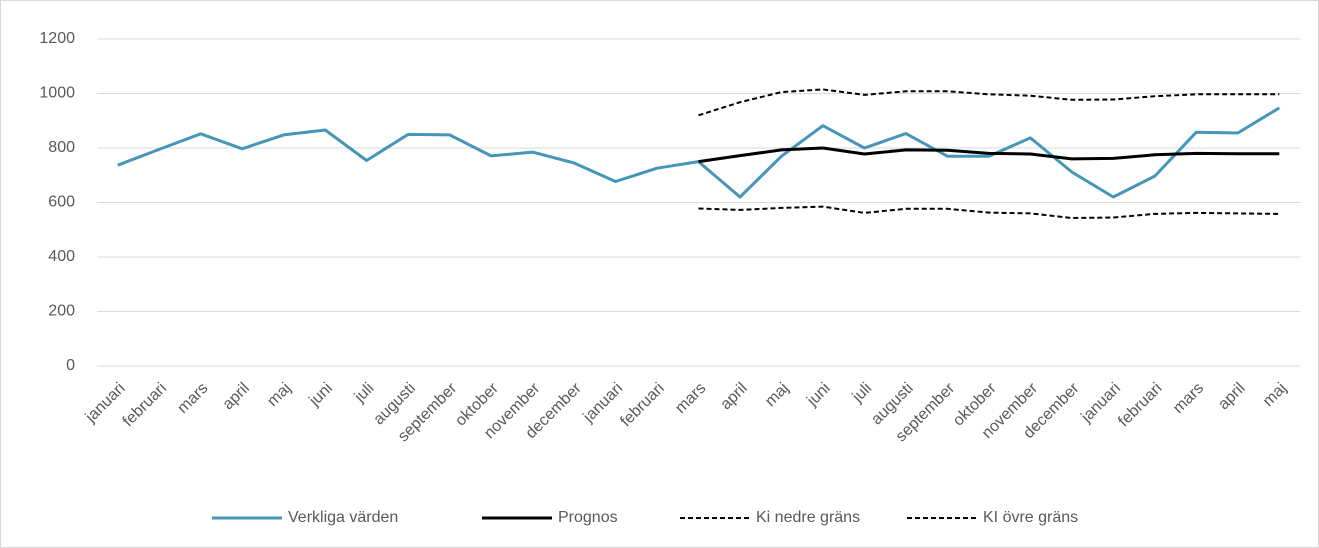 This screenshot has height=548, width=1319. What do you see at coordinates (61, 256) in the screenshot?
I see `y-tick-label: 400` at bounding box center [61, 256].